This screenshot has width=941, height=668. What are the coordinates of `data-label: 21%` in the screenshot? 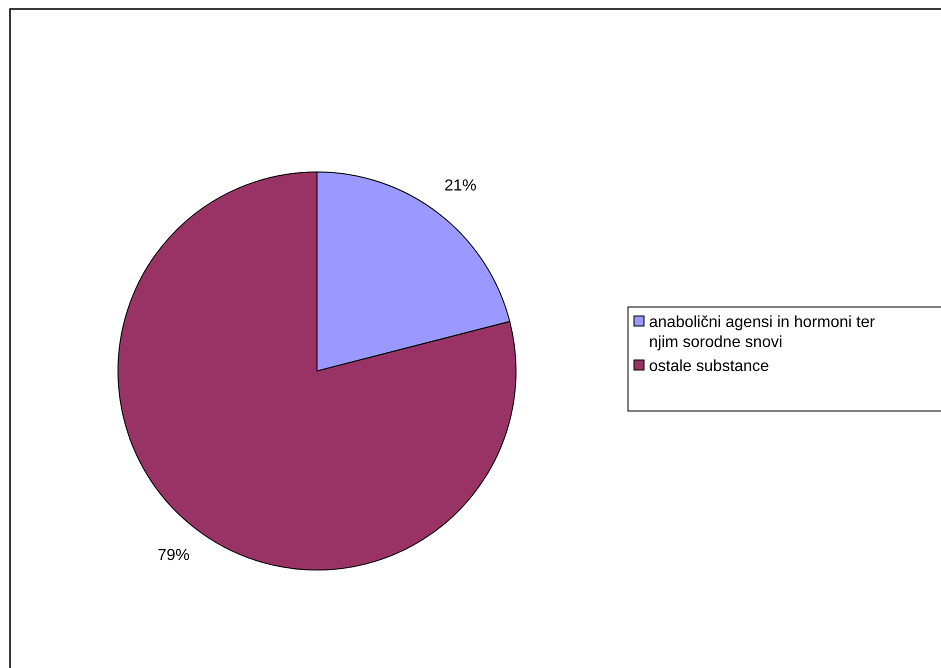 It's located at (460, 185).